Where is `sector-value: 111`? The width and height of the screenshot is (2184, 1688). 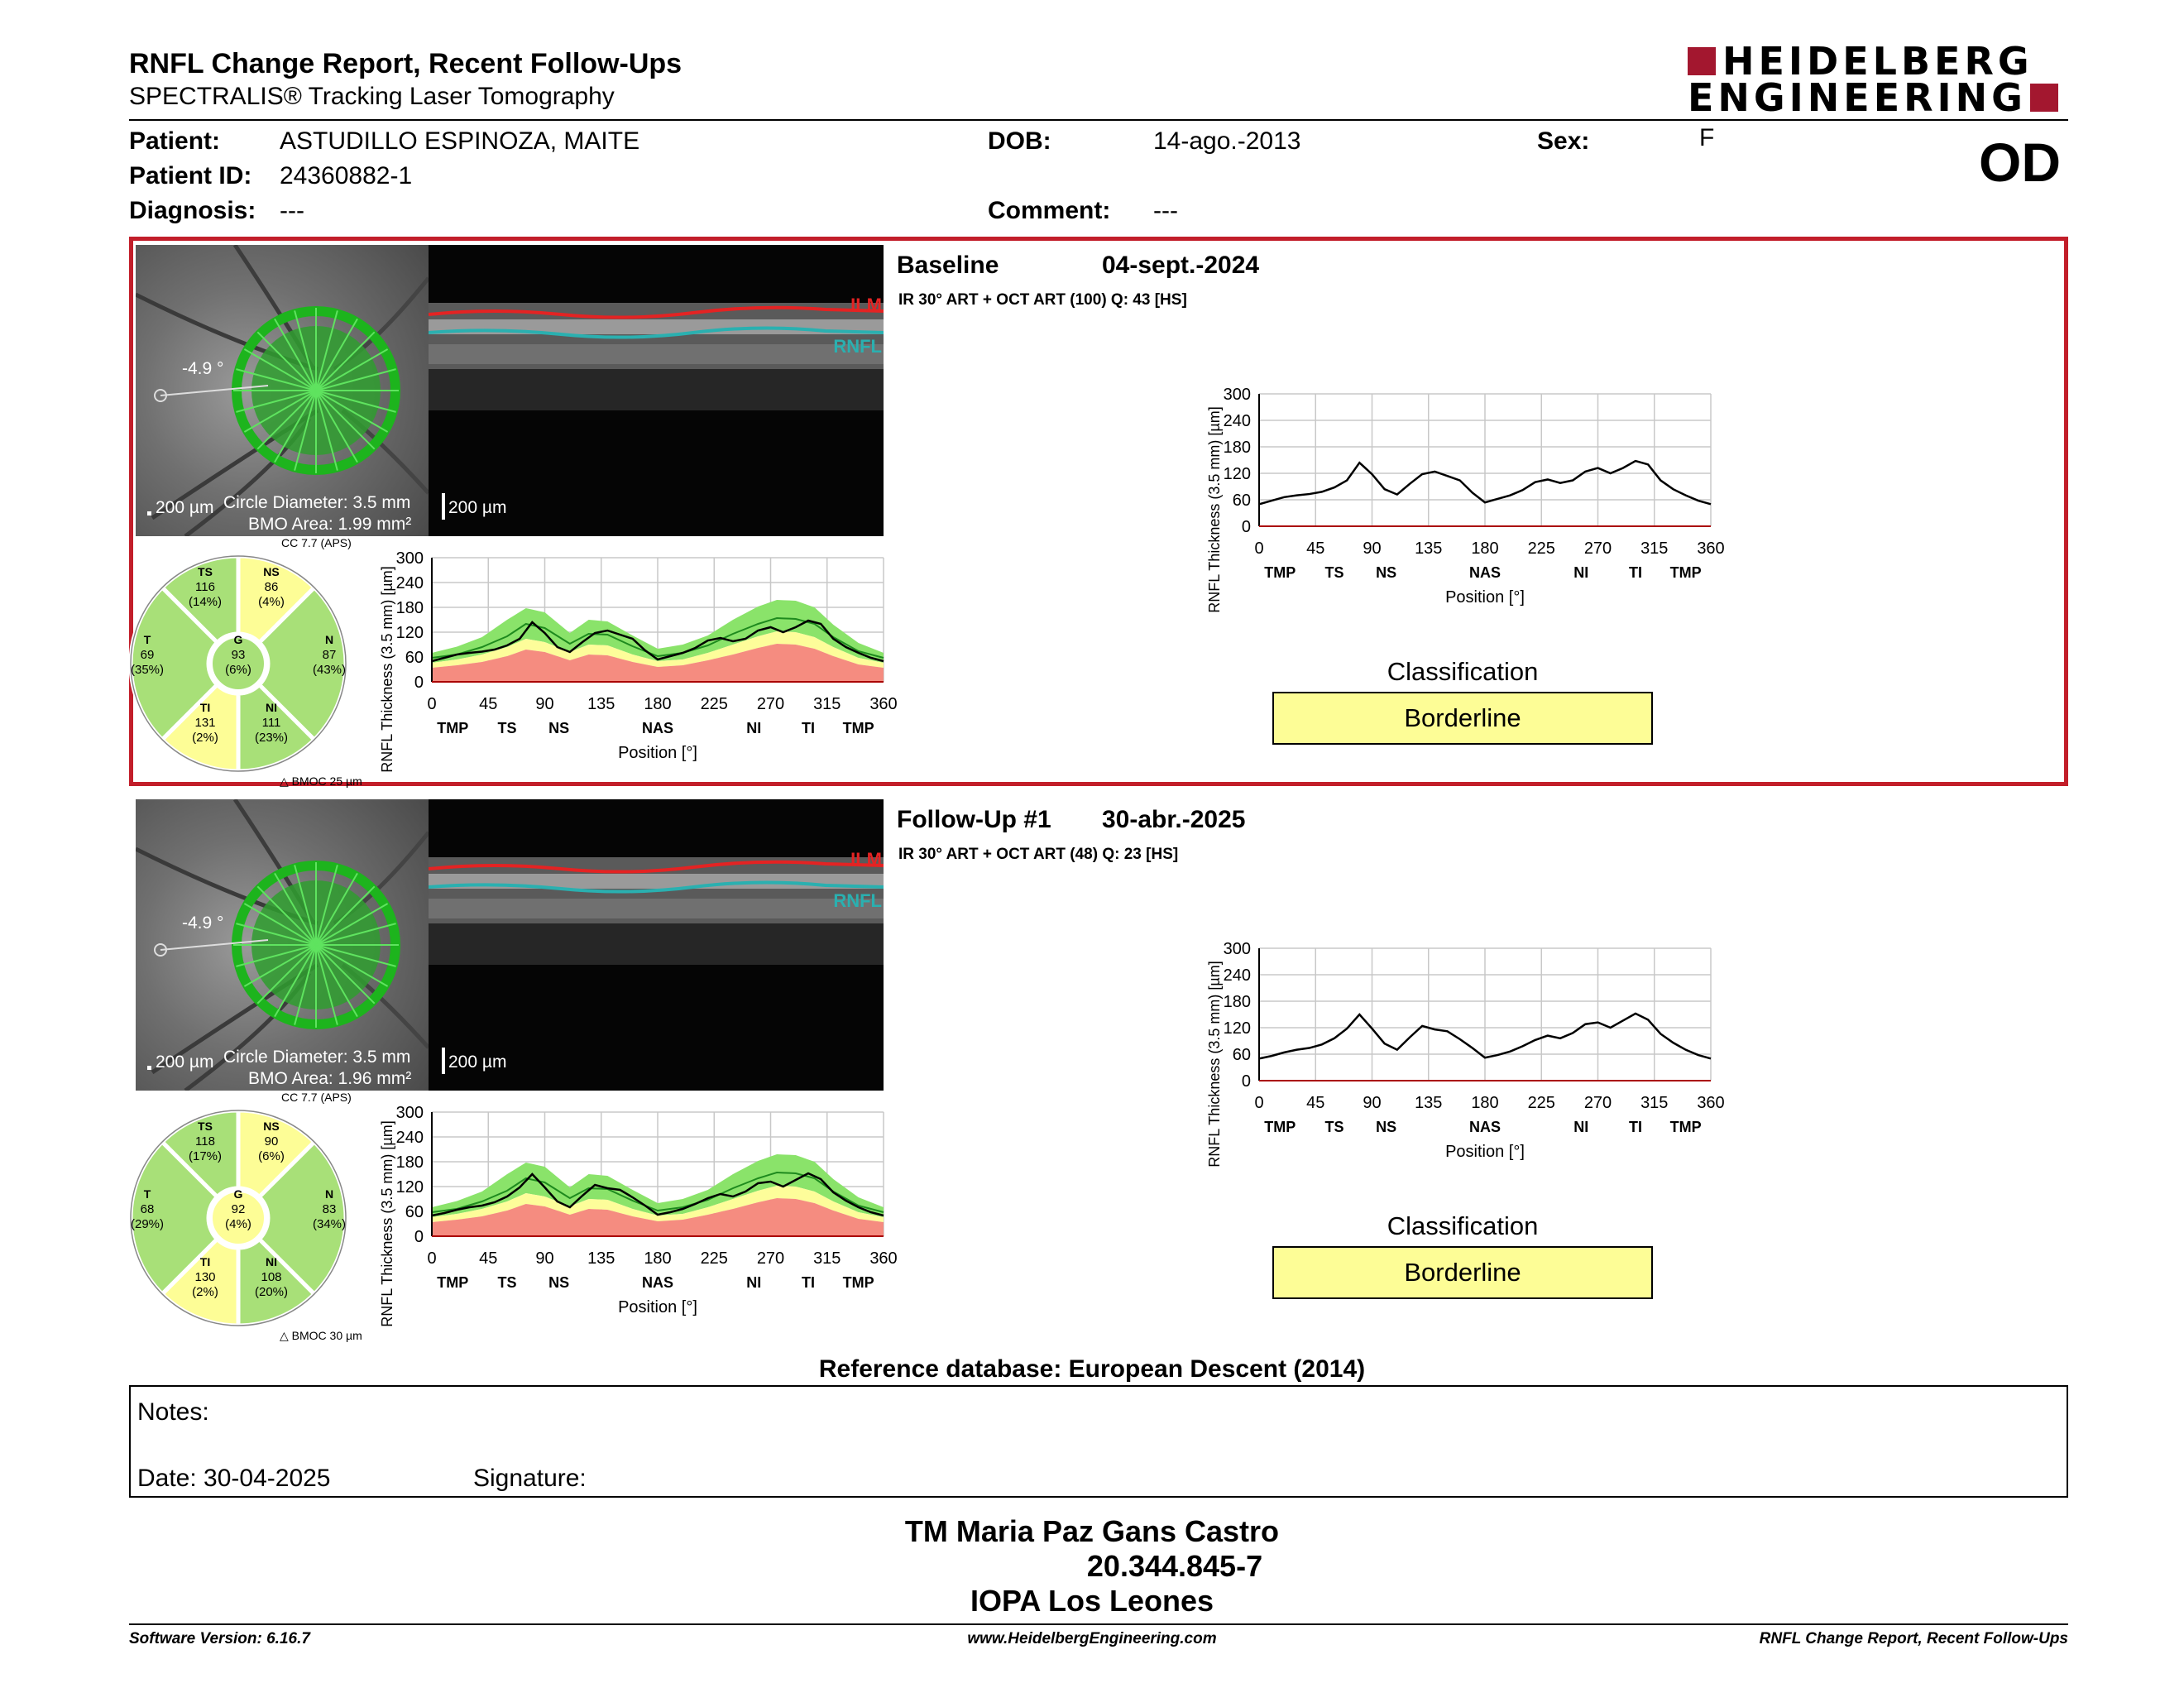 sector-value: 111 is located at coordinates (271, 723).